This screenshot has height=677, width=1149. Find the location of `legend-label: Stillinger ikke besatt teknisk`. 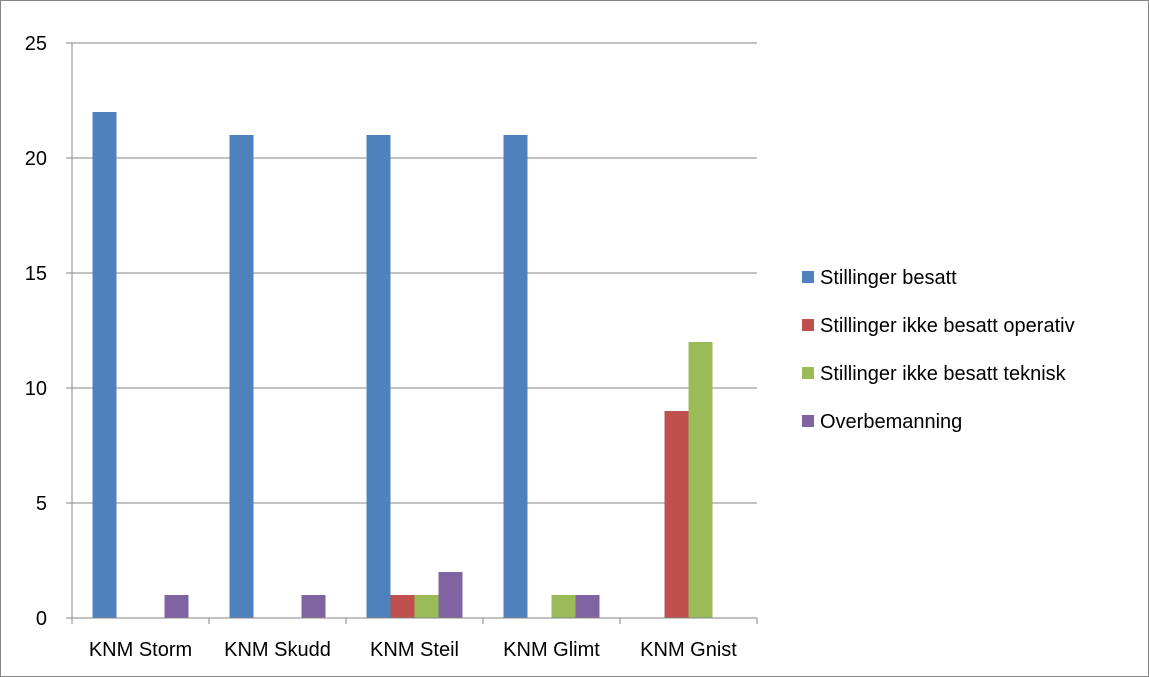

legend-label: Stillinger ikke besatt teknisk is located at coordinates (943, 374).